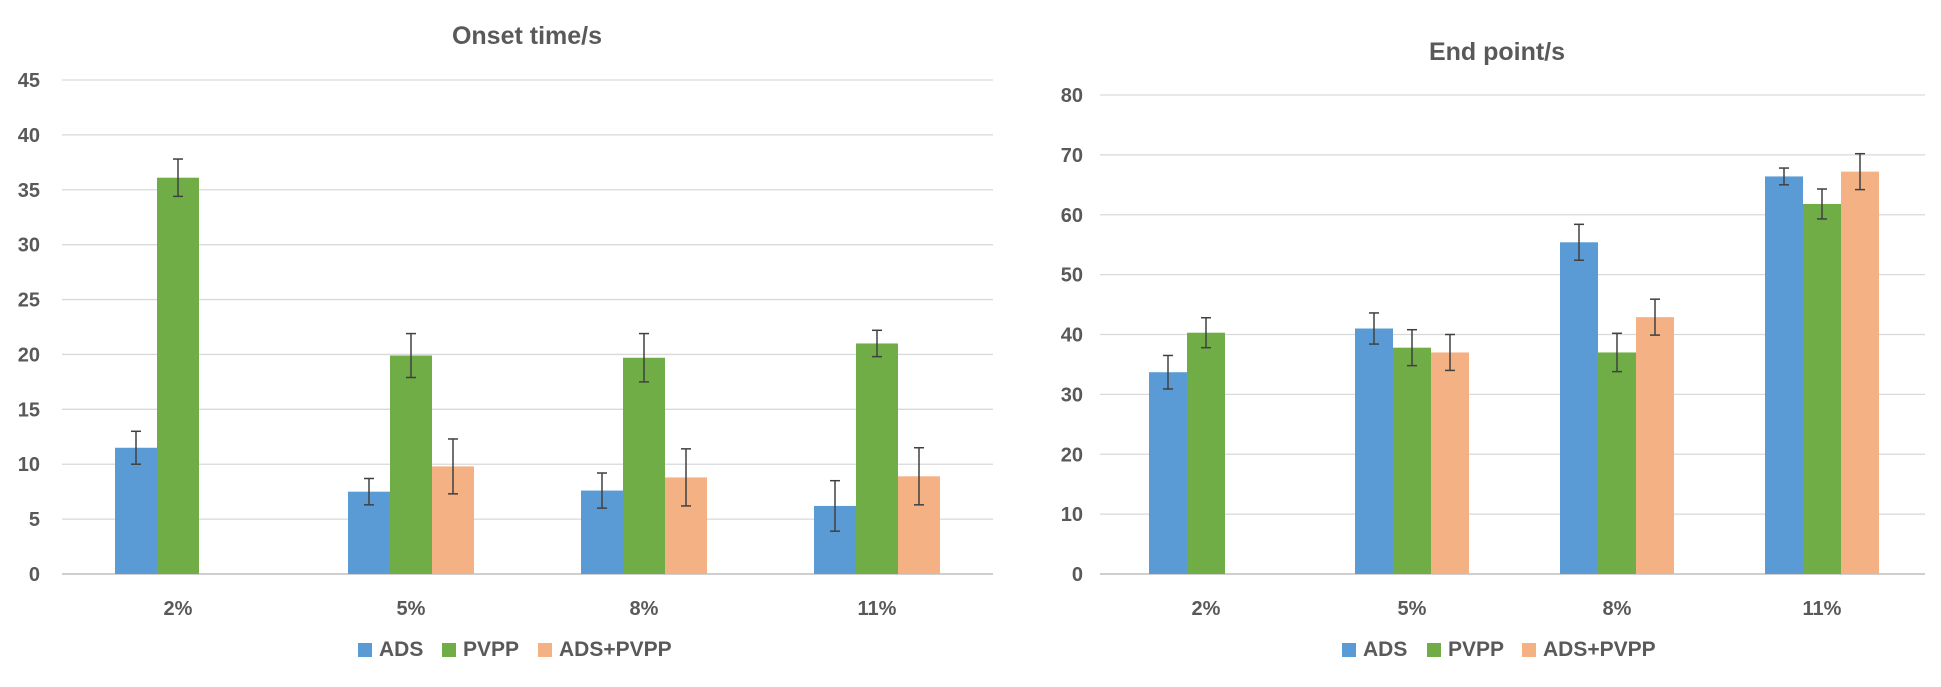  Describe the element at coordinates (29, 410) in the screenshot. I see `y-tick-label: 15` at that location.